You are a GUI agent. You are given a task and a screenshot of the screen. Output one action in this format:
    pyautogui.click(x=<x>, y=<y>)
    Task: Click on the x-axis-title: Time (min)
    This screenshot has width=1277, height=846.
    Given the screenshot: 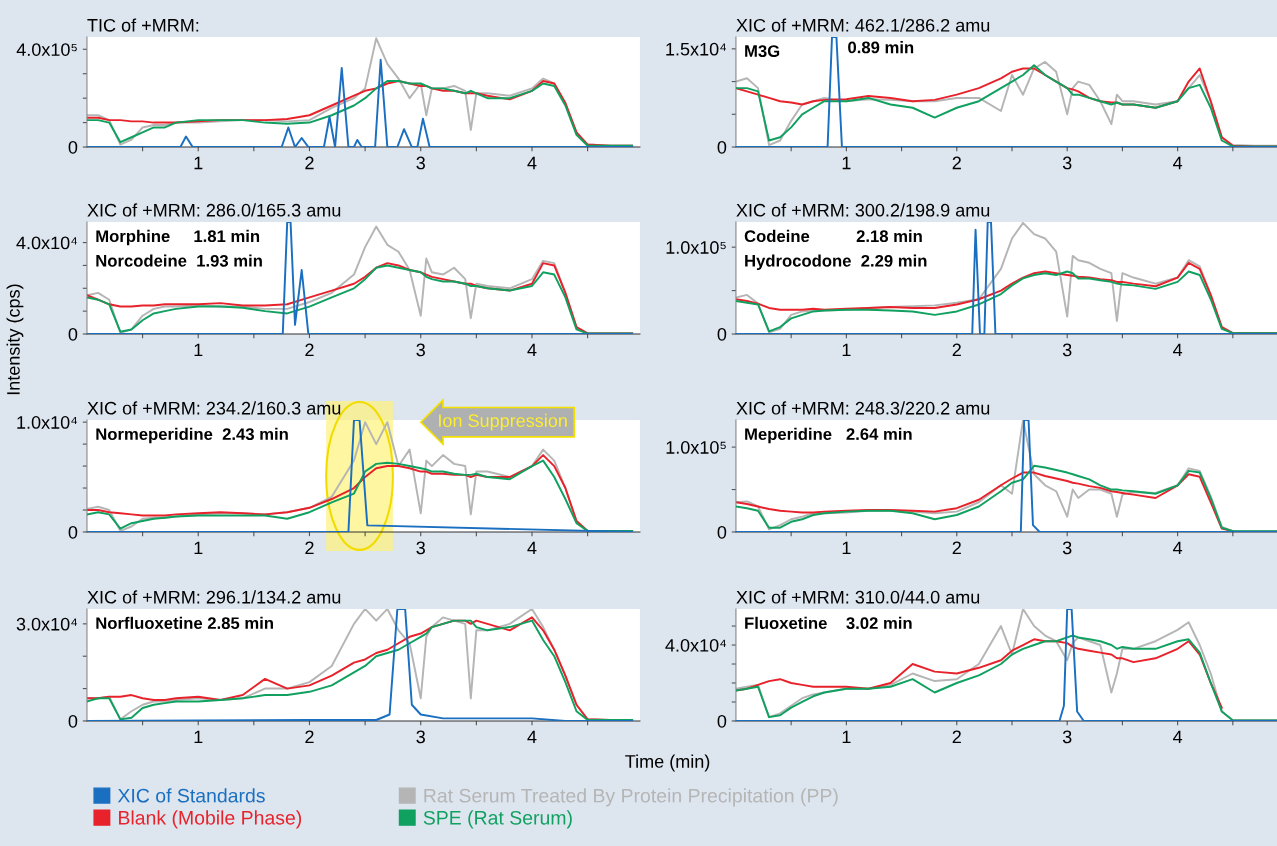 What is the action you would take?
    pyautogui.click(x=667, y=763)
    